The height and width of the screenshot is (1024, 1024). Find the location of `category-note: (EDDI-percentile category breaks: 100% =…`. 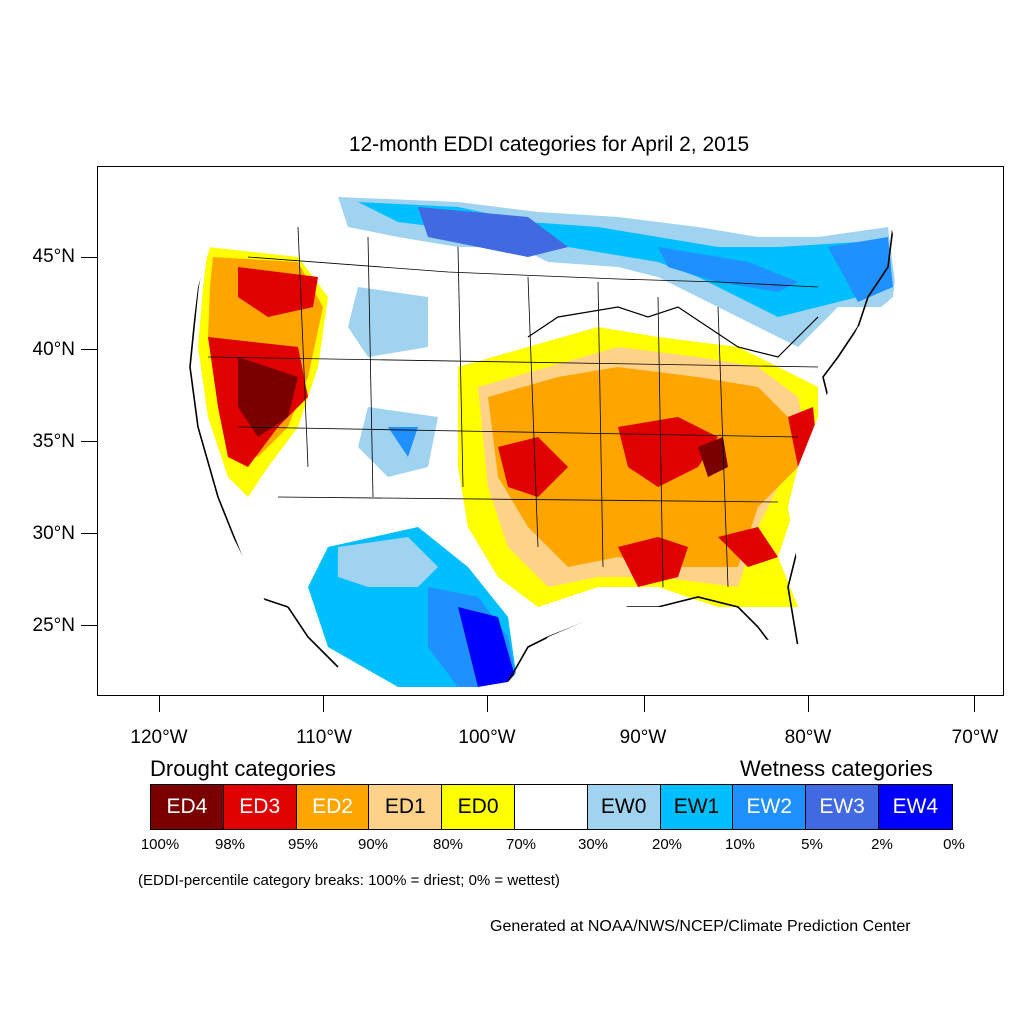

category-note: (EDDI-percentile category breaks: 100% =… is located at coordinates (349, 880).